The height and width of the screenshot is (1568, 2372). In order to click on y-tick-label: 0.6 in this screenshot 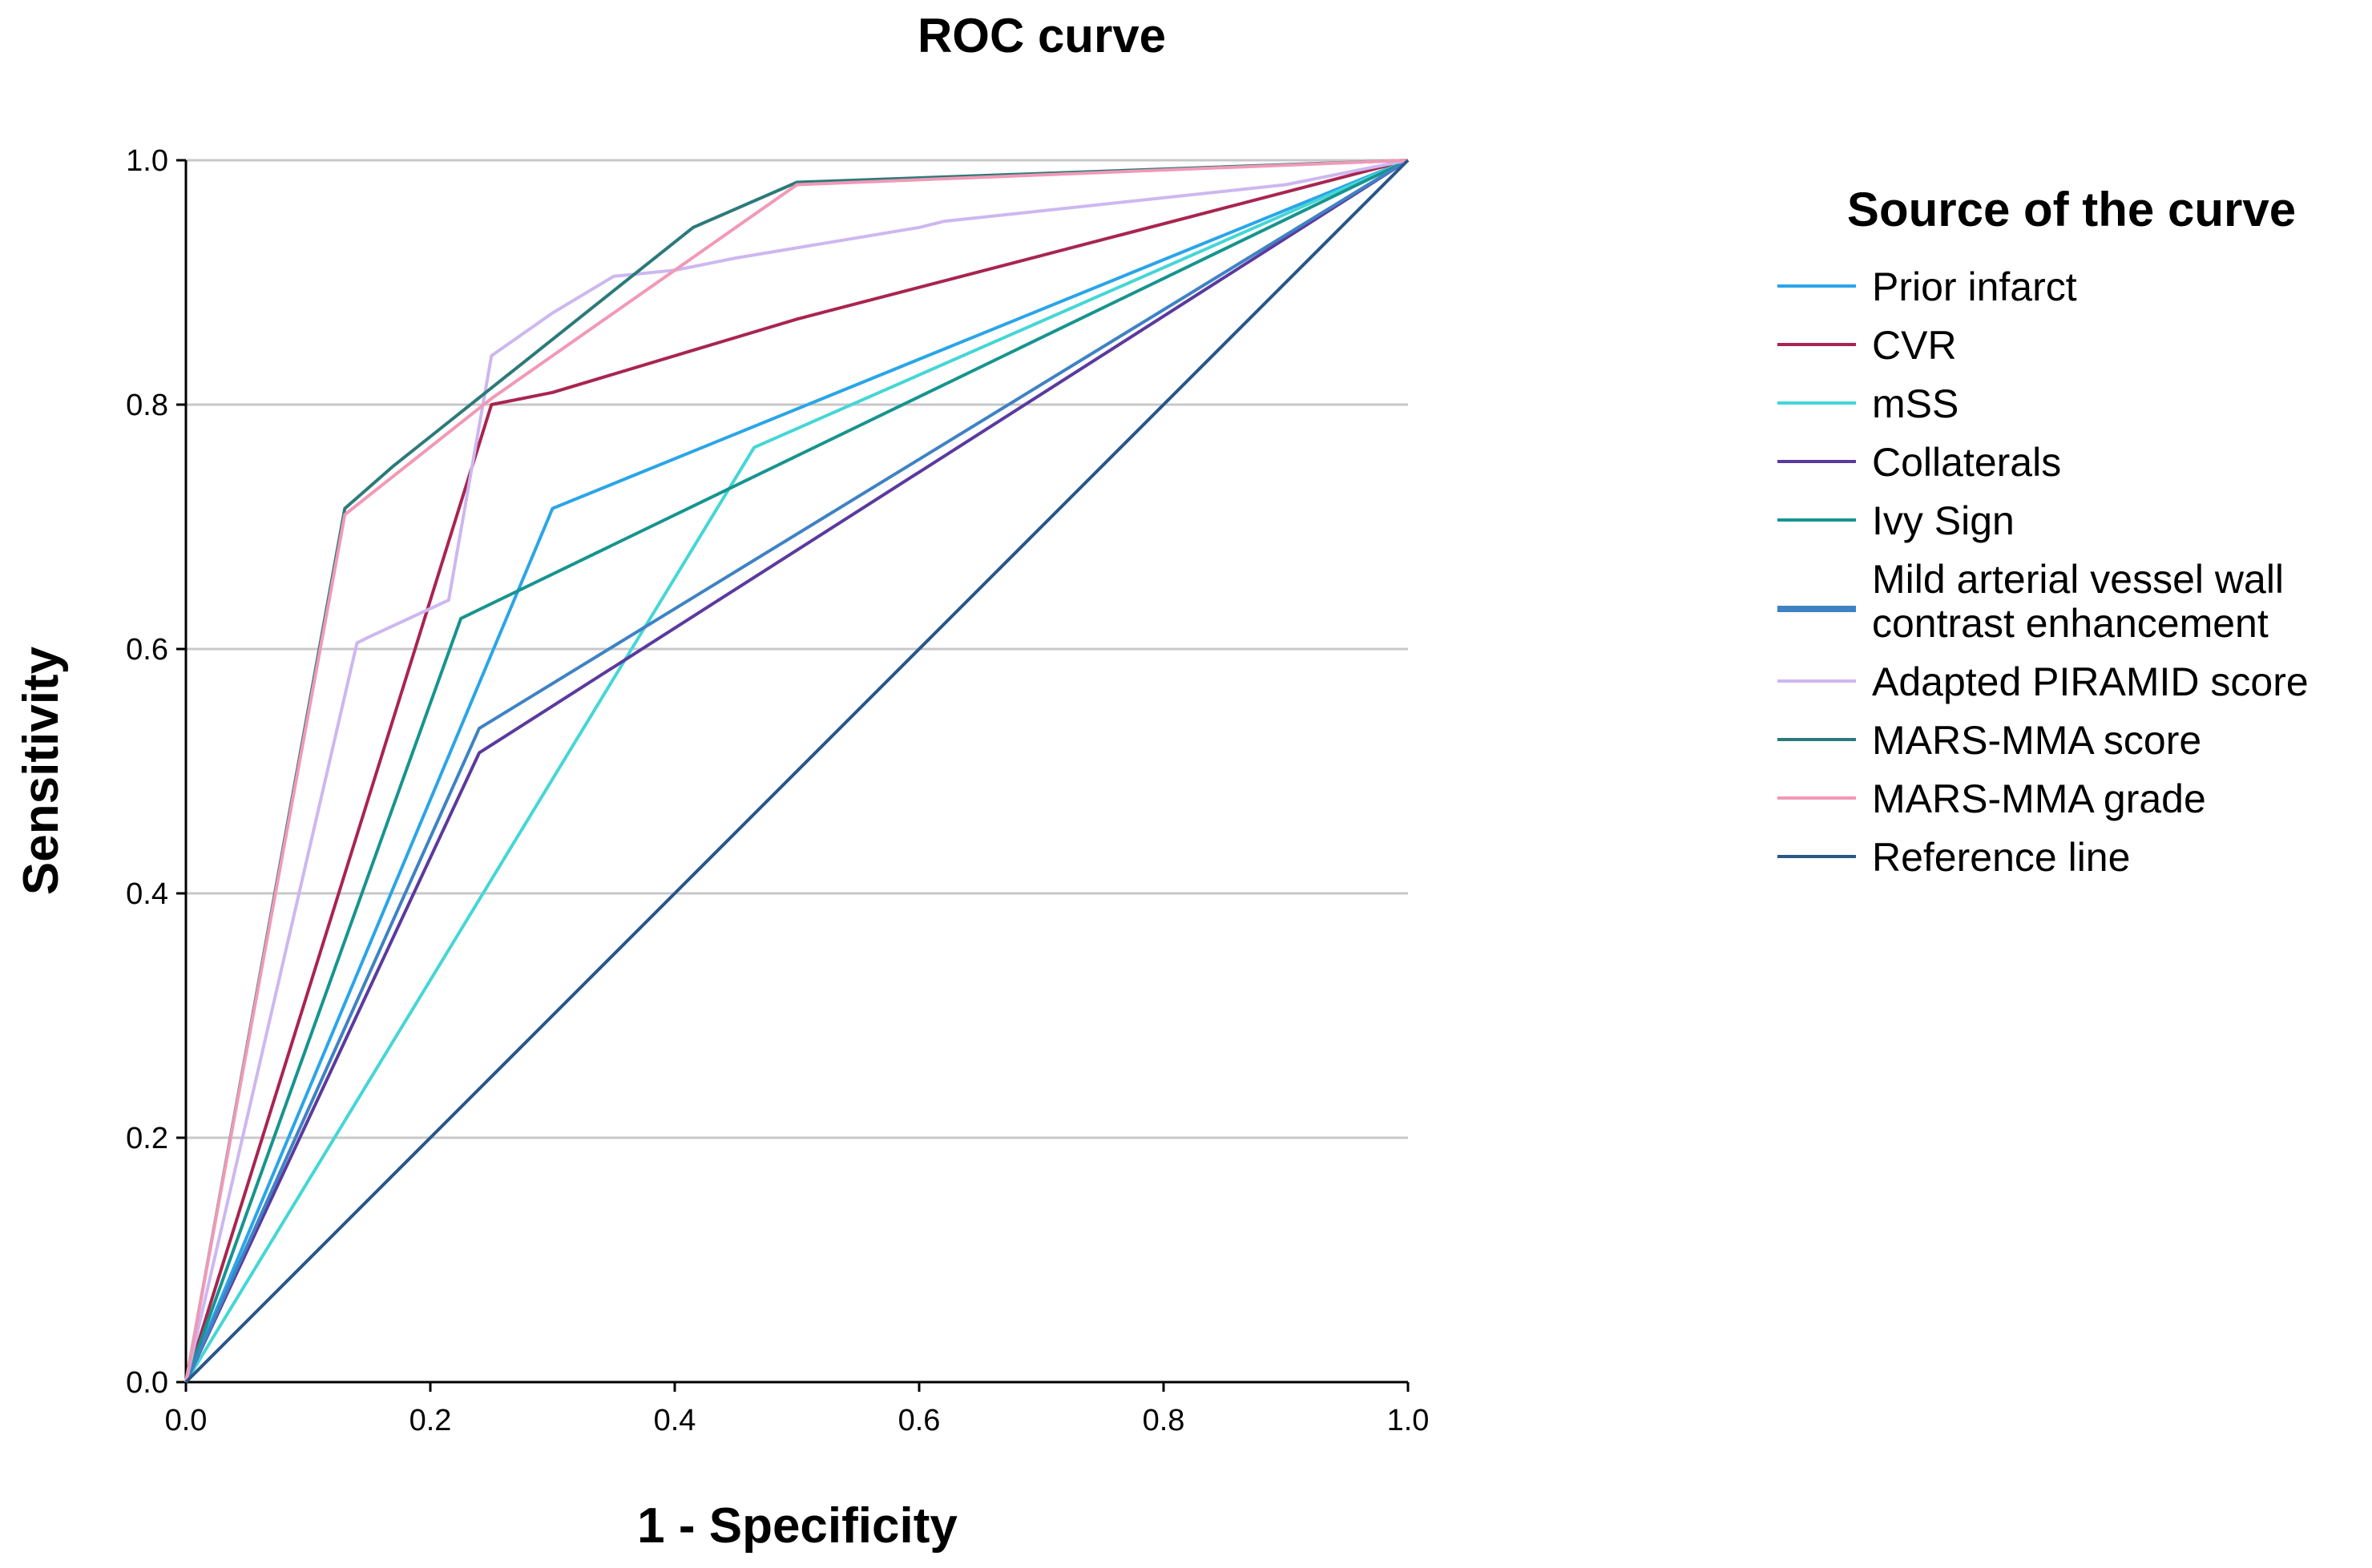, I will do `click(147, 650)`.